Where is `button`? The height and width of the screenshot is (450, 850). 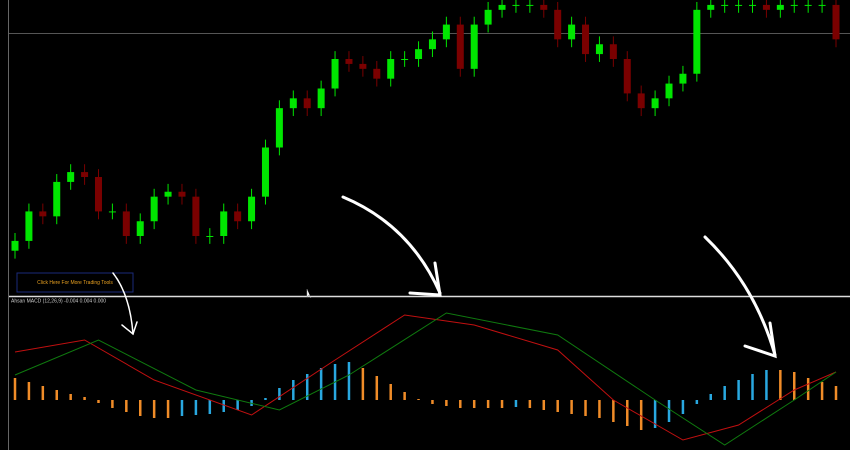 button is located at coordinates (75, 282).